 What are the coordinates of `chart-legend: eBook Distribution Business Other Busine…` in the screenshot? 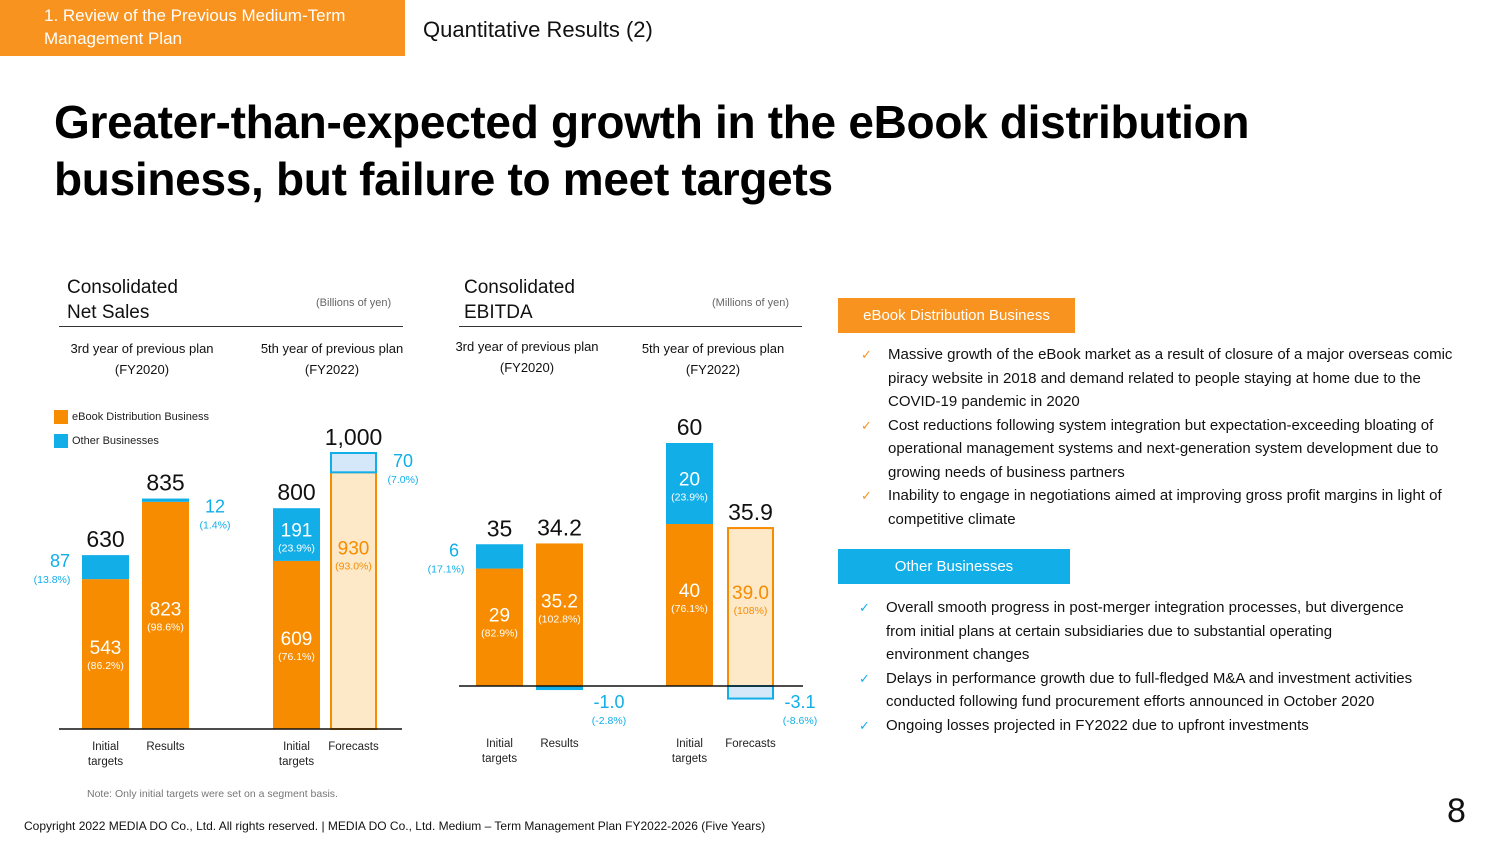 It's located at (131, 429).